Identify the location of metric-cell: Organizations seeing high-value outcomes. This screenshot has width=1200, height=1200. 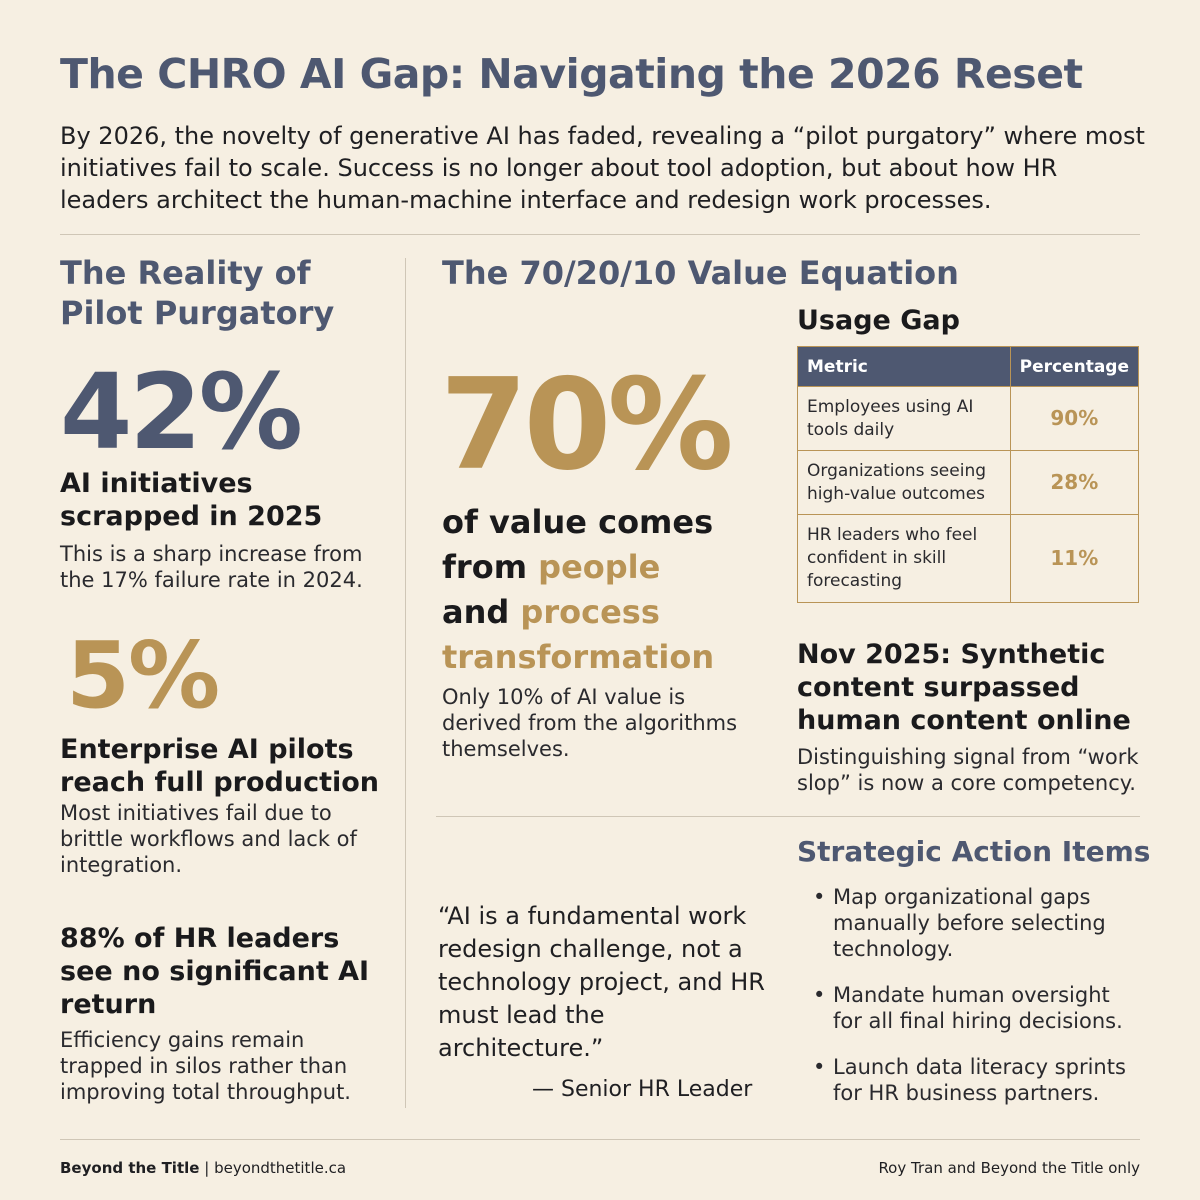
(904, 482).